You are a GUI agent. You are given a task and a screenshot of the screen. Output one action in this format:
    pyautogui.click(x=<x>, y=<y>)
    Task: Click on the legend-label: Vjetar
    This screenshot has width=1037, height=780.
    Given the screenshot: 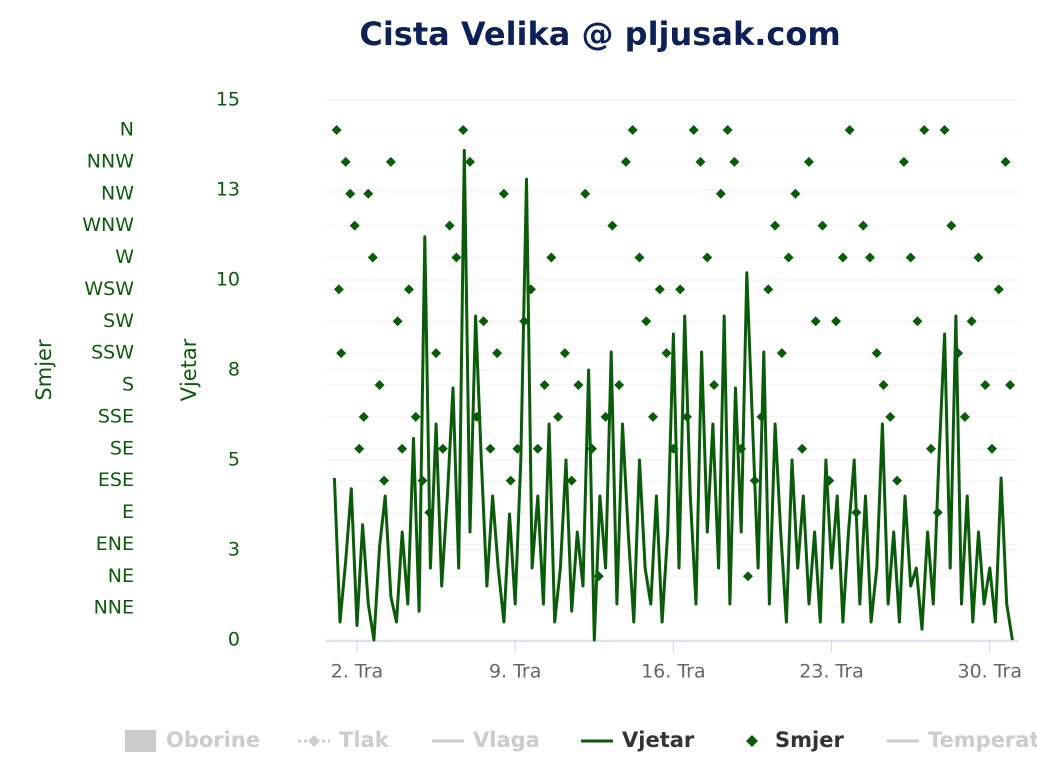 What is the action you would take?
    pyautogui.click(x=658, y=740)
    